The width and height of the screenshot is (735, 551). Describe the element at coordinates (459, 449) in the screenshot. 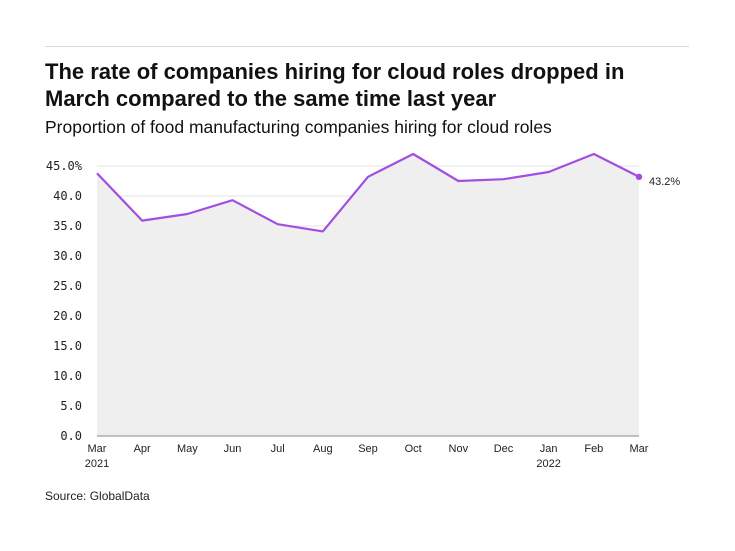

I see `x-tick-label: Nov` at that location.